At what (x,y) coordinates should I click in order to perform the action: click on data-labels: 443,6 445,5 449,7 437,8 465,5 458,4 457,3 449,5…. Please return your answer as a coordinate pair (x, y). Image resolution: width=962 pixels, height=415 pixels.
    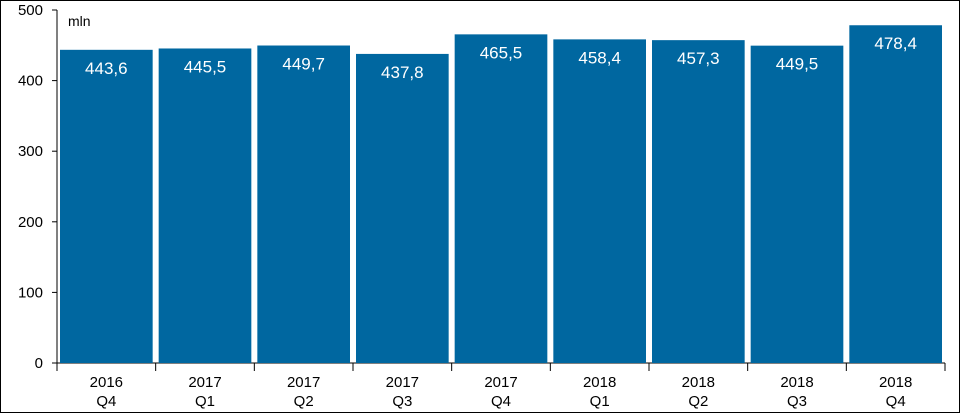
    Looking at the image, I should click on (501, 58).